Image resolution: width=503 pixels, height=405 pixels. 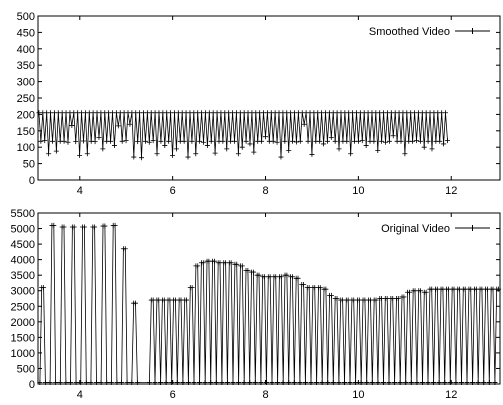 What do you see at coordinates (26, 33) in the screenshot?
I see `y-tick-label: 450` at bounding box center [26, 33].